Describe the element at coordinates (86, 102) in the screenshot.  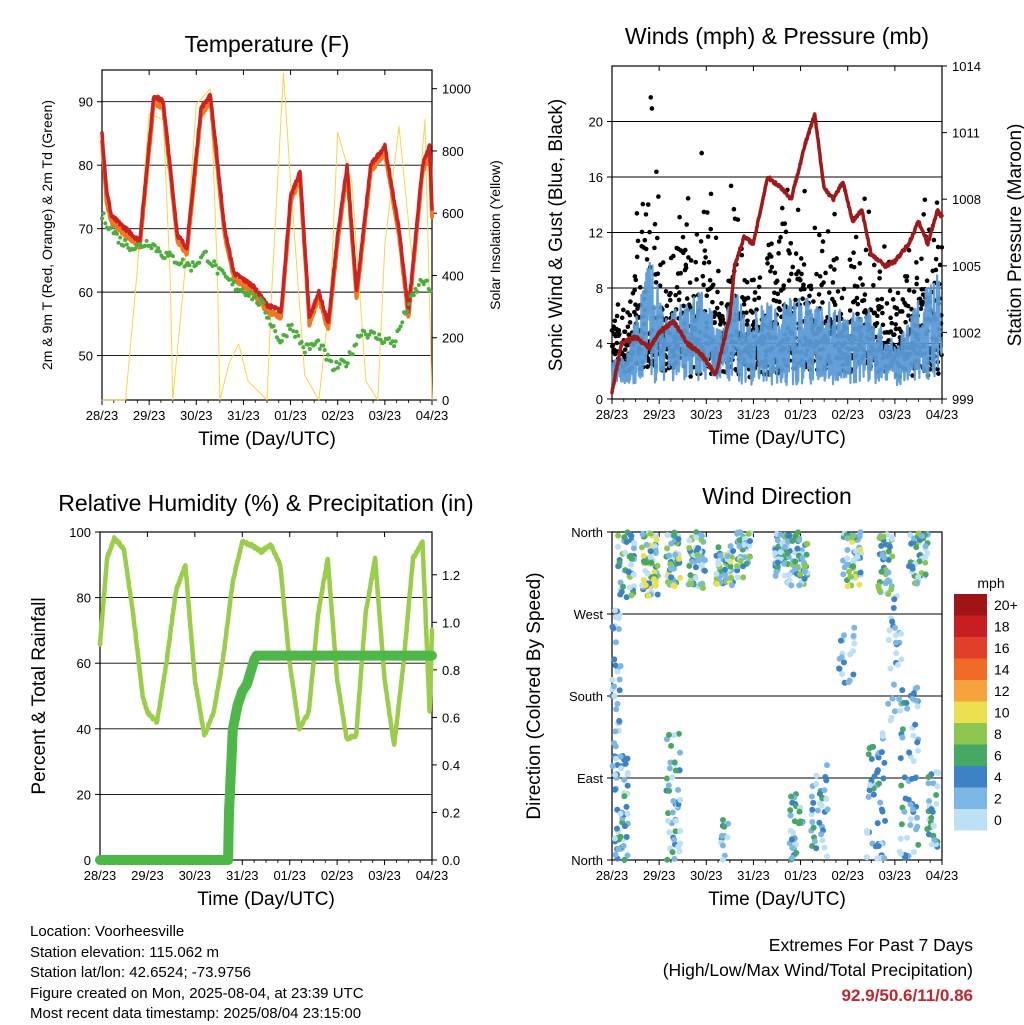
I see `y-tick-label: 90` at that location.